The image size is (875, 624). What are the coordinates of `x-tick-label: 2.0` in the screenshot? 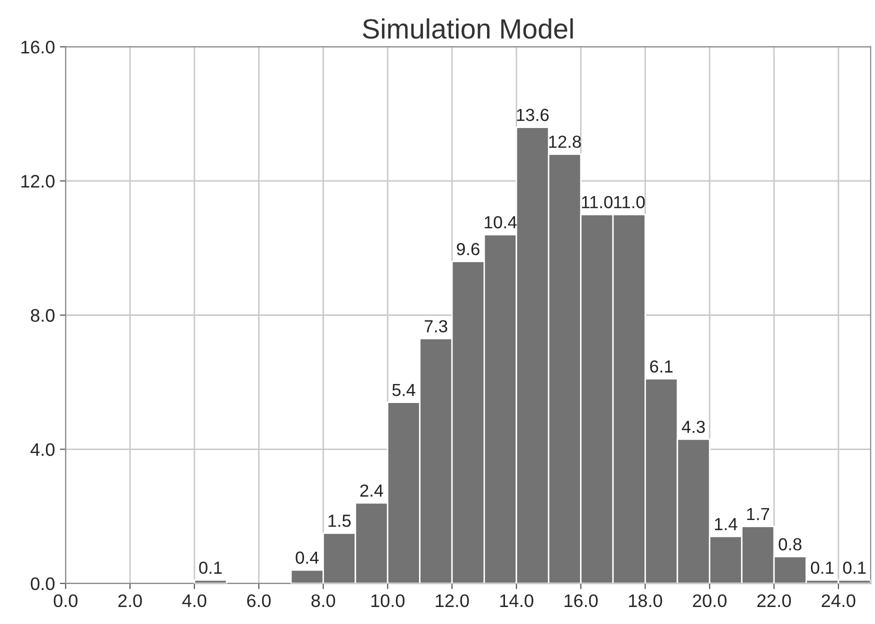 It's located at (130, 601).